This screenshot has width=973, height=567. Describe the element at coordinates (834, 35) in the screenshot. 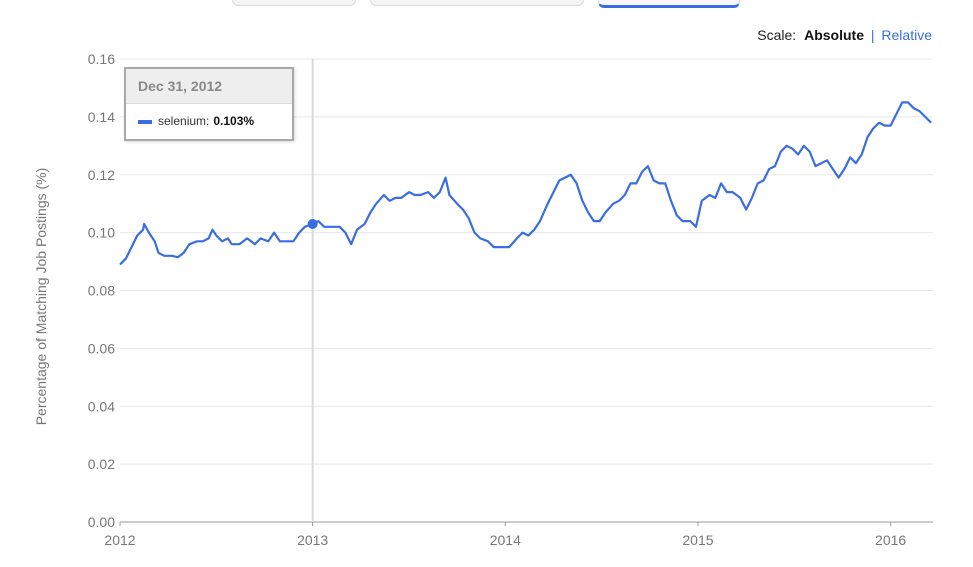

I see `scale-absolute-option: Absolute` at that location.